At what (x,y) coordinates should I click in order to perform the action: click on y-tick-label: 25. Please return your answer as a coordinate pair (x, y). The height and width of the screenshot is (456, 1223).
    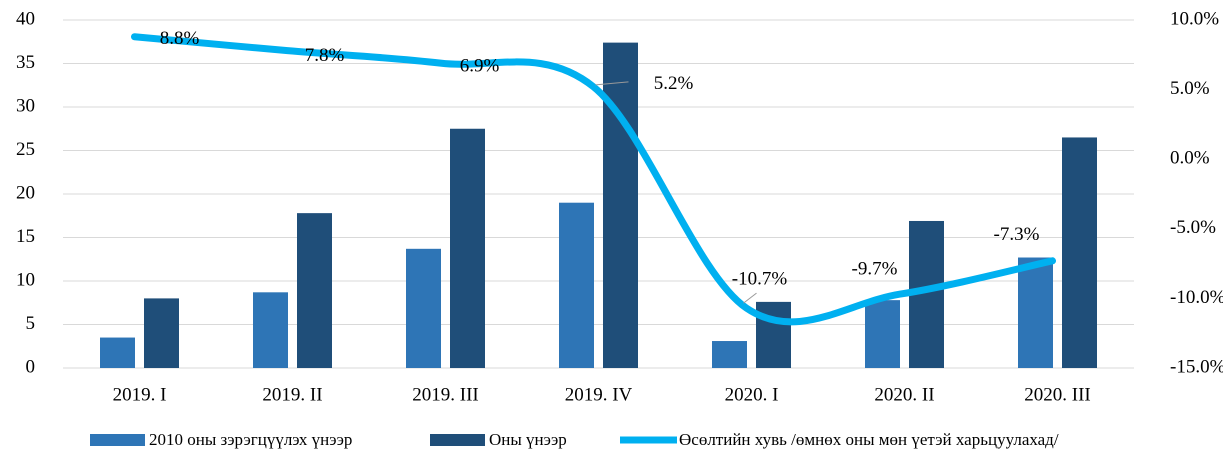
    Looking at the image, I should click on (25, 149).